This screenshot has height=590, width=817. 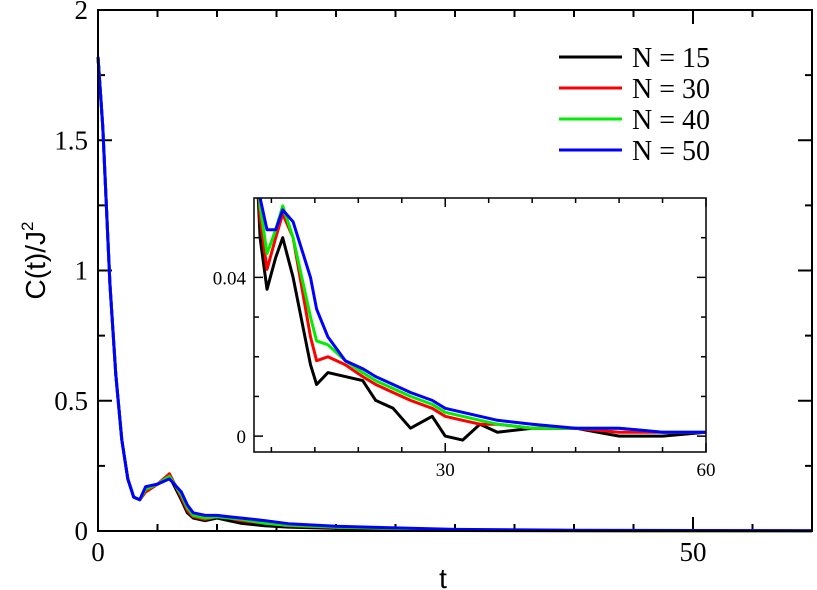 What do you see at coordinates (82, 531) in the screenshot?
I see `y-tick-label: 0` at bounding box center [82, 531].